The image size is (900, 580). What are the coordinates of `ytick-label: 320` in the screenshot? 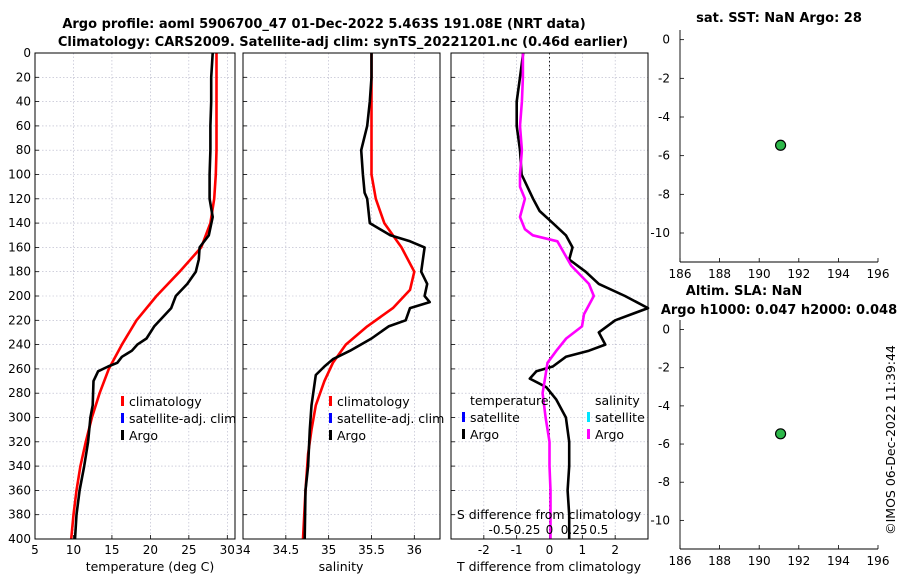 It's located at (19, 442).